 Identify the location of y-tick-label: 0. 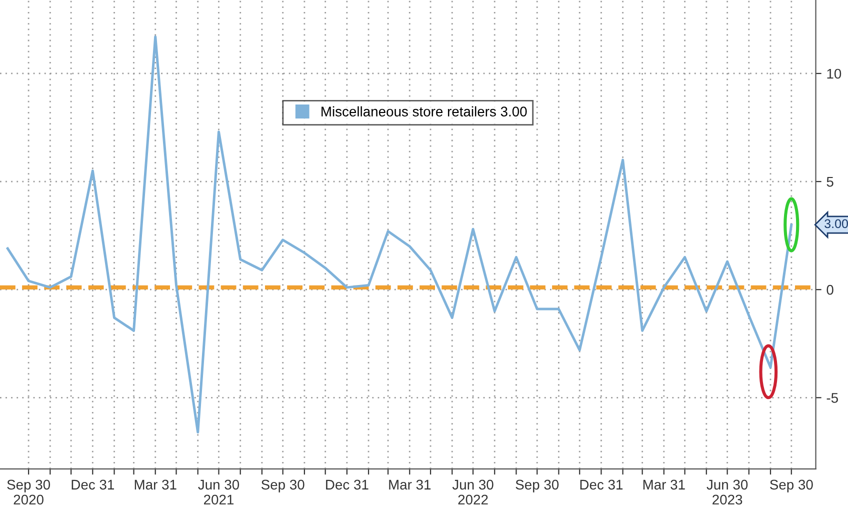
(830, 289).